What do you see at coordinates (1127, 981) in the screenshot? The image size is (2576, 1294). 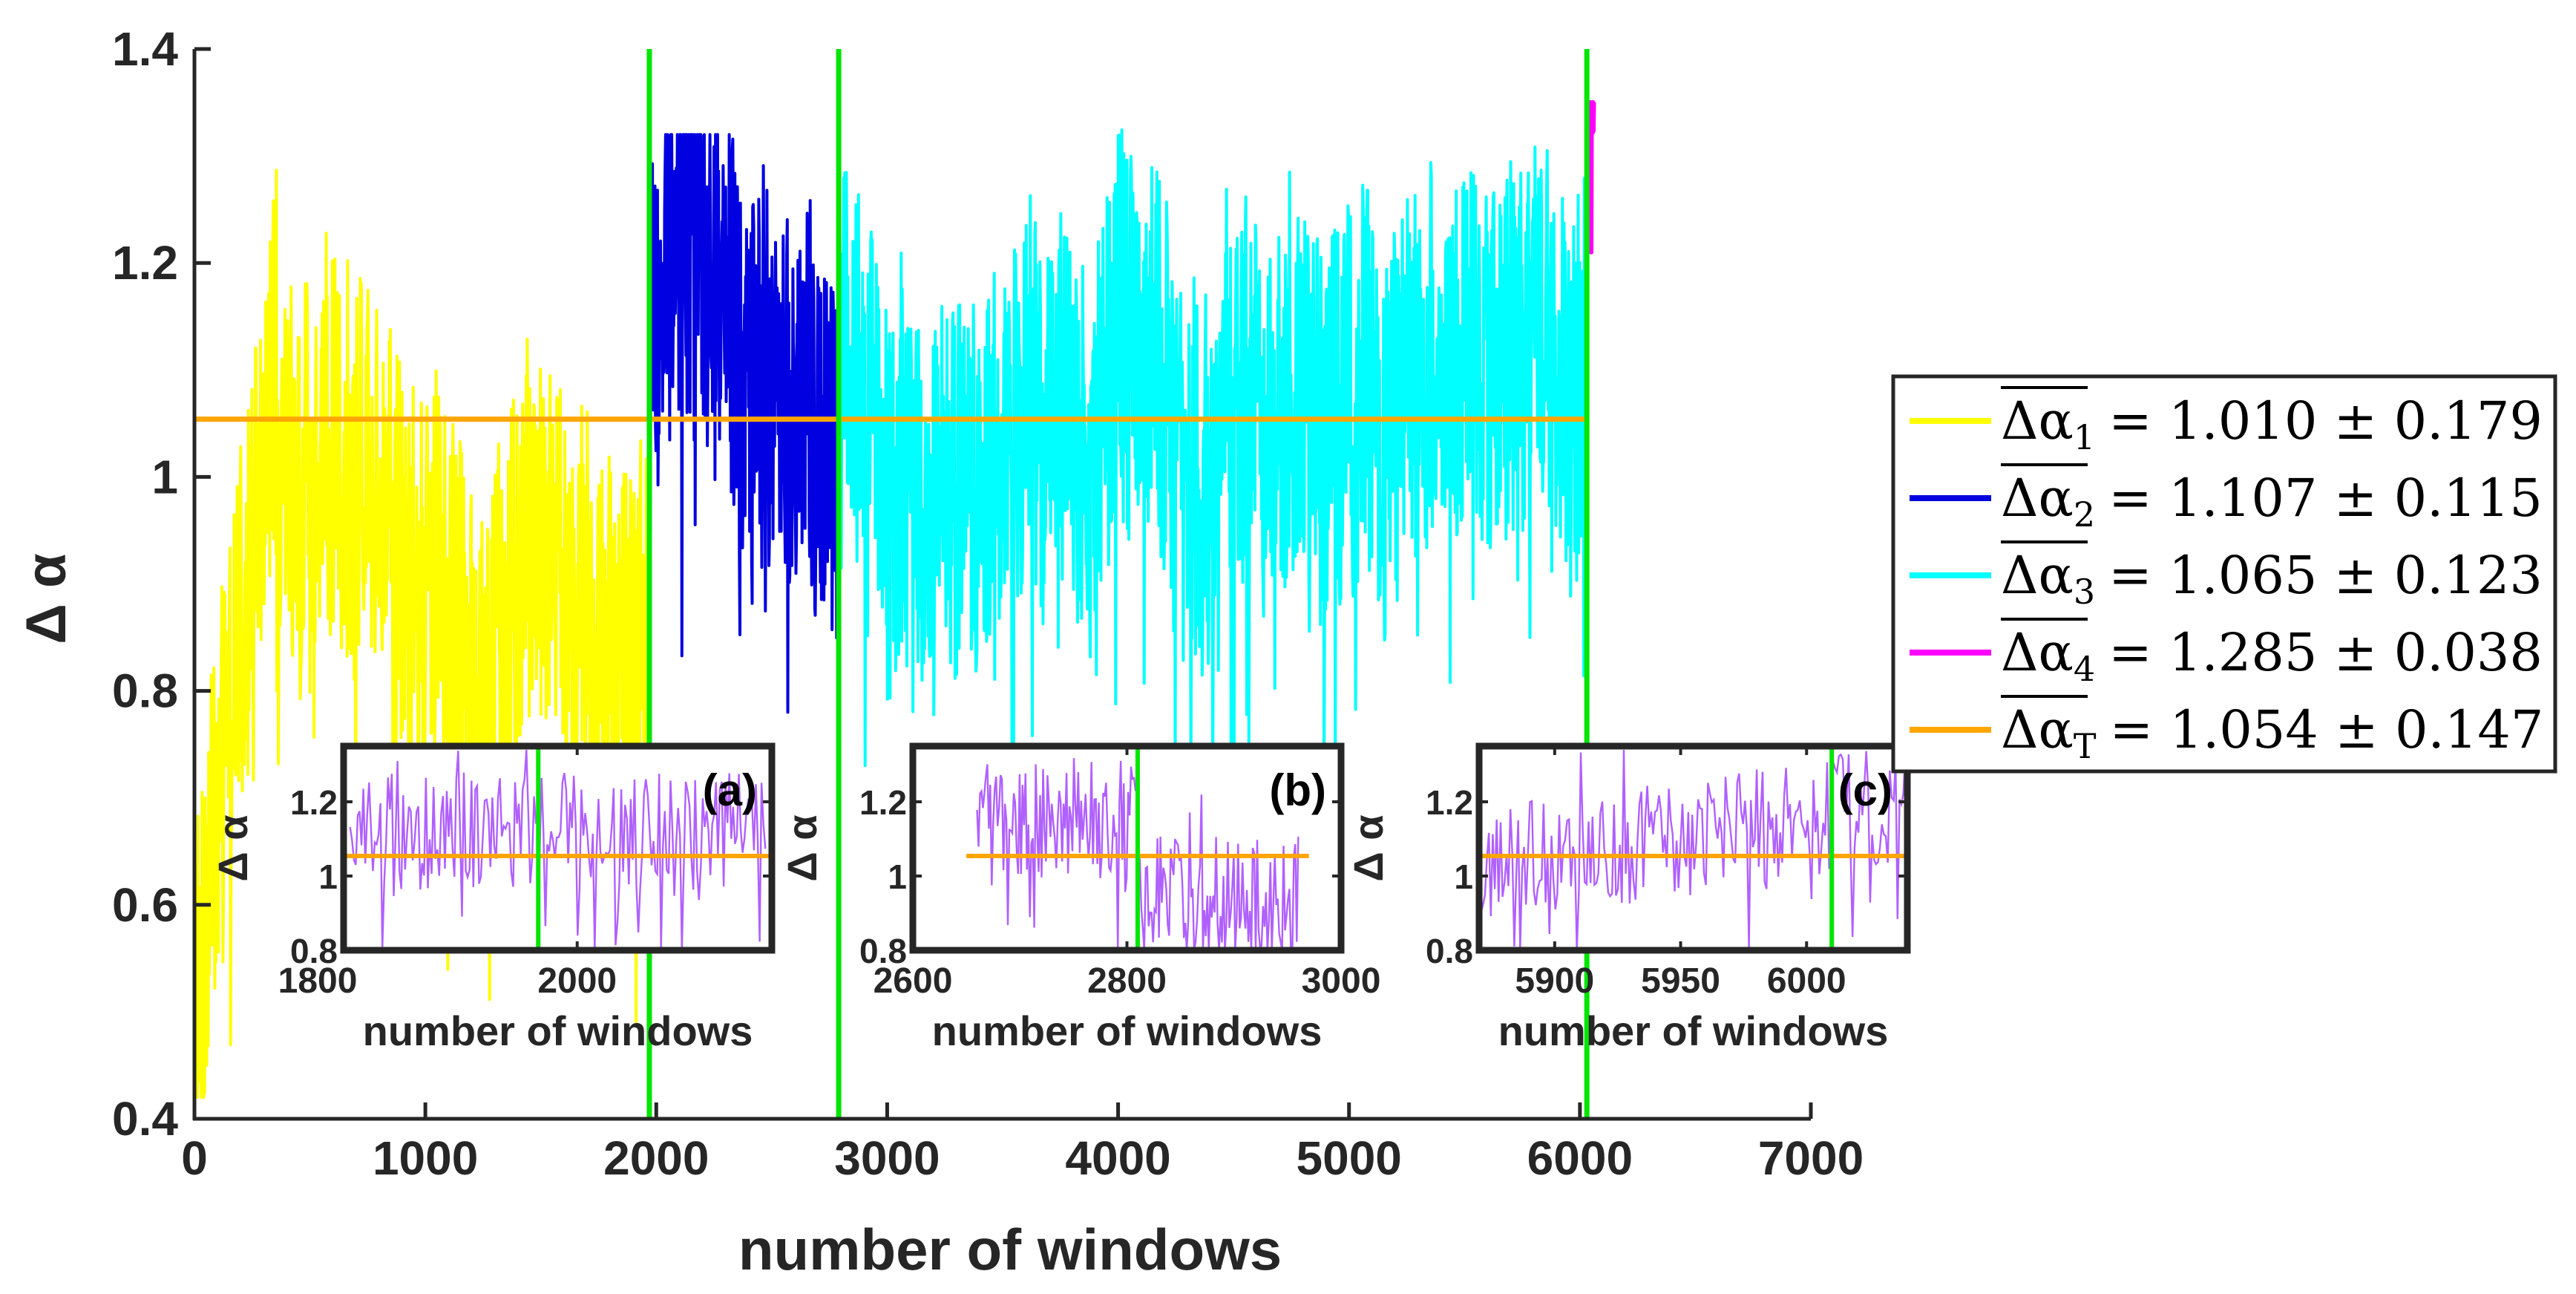 I see `inset-x-tick-label: 2800` at bounding box center [1127, 981].